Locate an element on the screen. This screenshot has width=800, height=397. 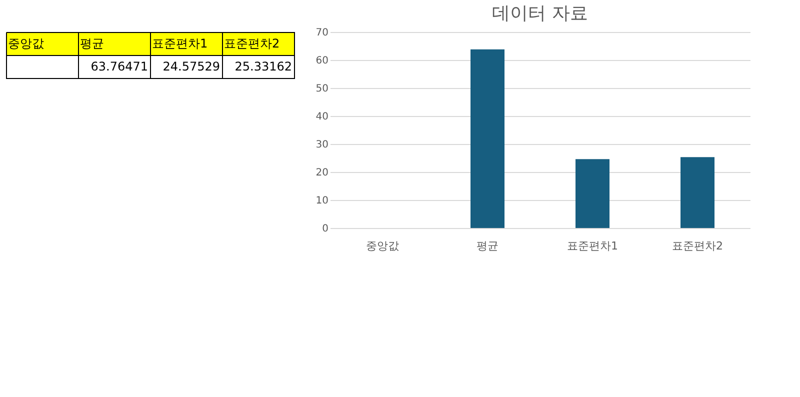
text: 평균 is located at coordinates (92, 43).